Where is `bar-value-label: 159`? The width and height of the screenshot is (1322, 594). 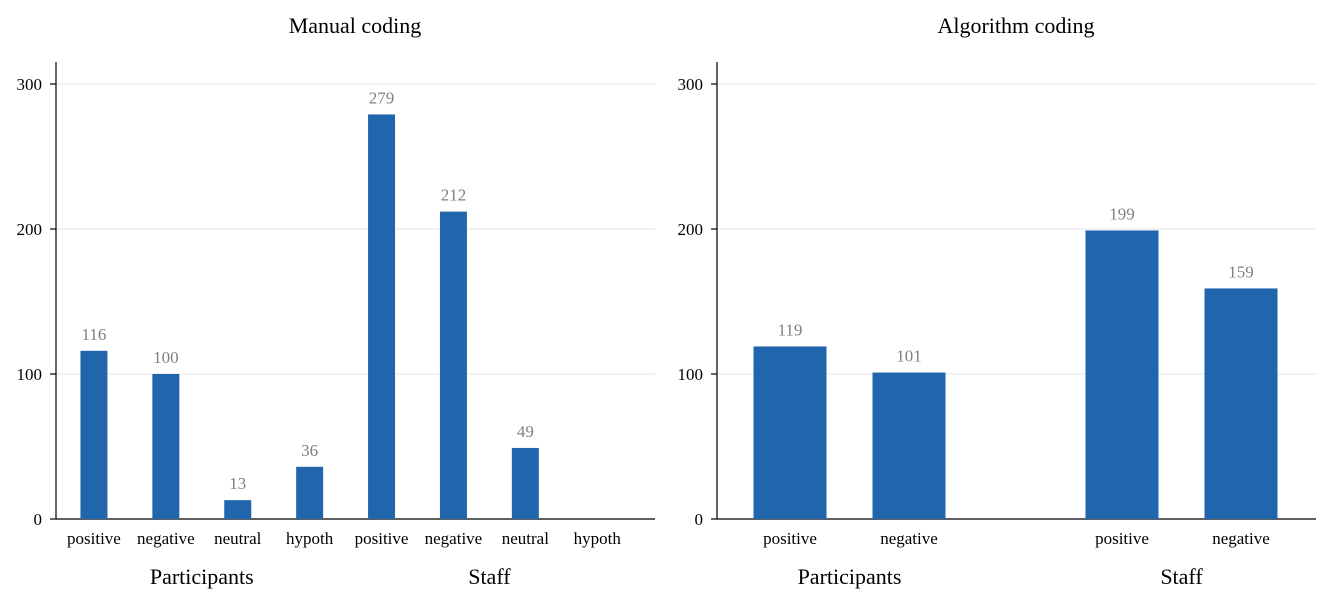 bar-value-label: 159 is located at coordinates (1241, 271).